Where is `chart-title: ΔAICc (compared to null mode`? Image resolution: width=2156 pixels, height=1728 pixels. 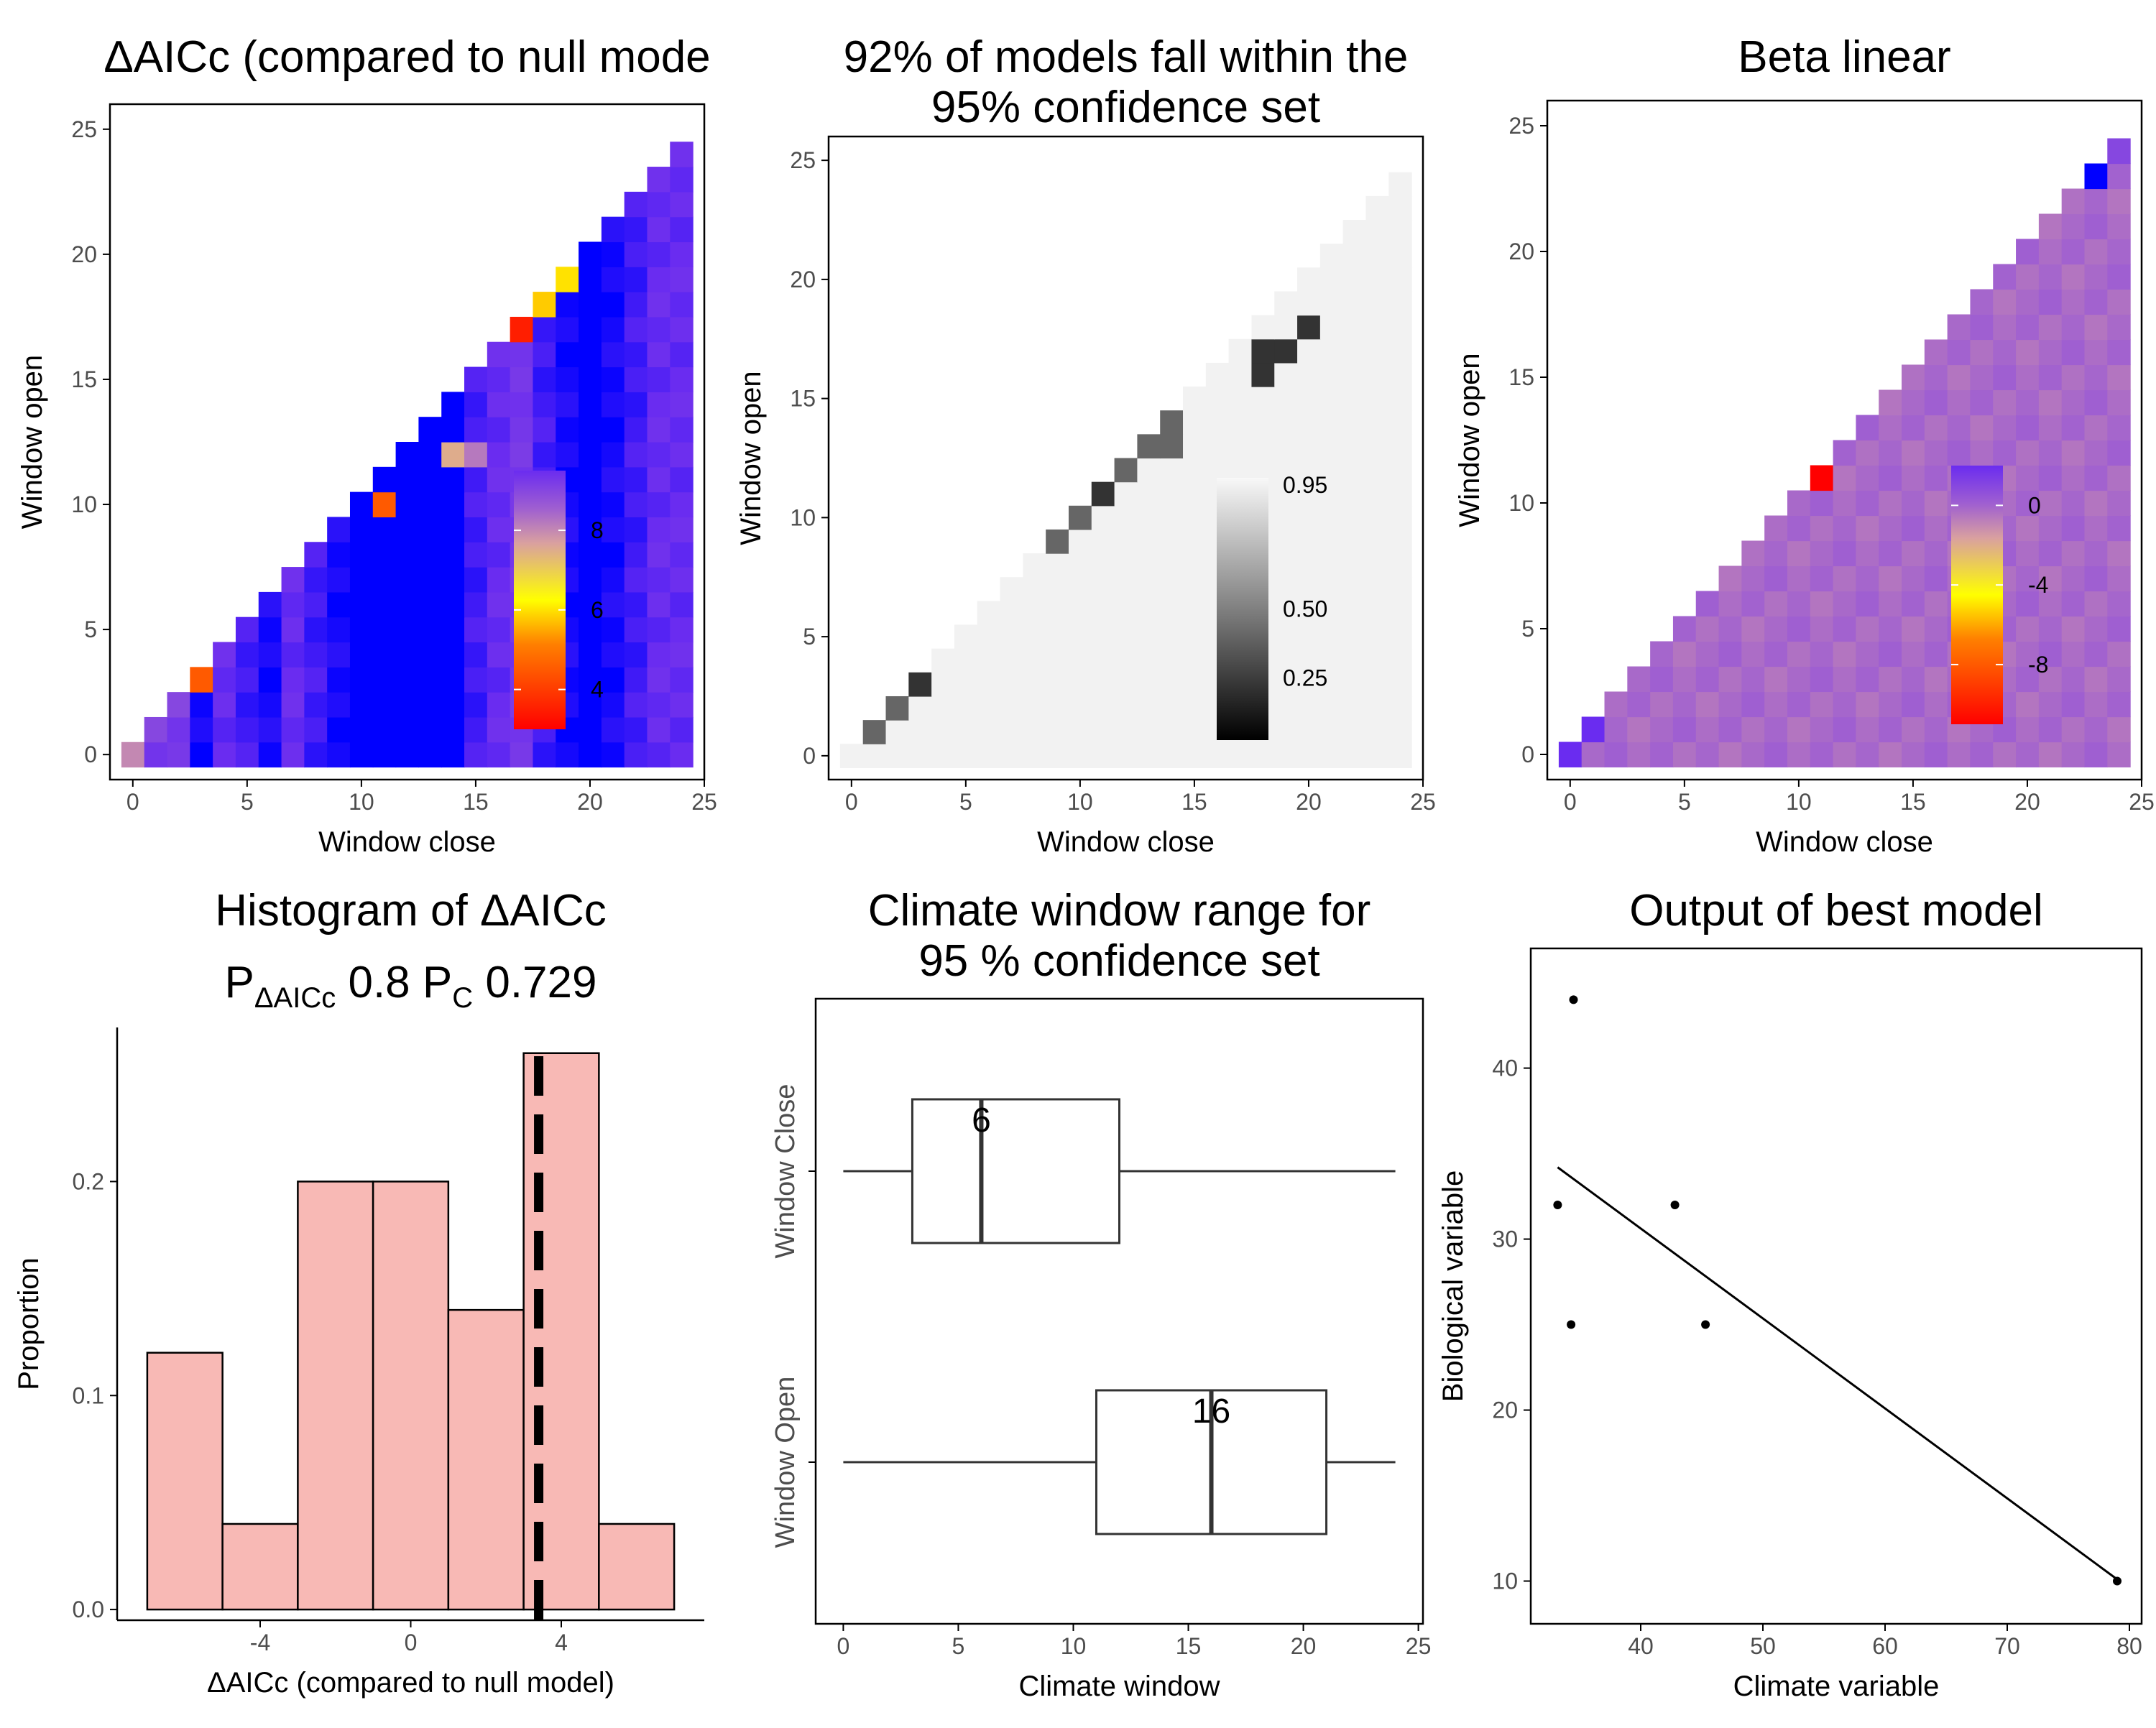 chart-title: ΔAICc (compared to null mode is located at coordinates (407, 57).